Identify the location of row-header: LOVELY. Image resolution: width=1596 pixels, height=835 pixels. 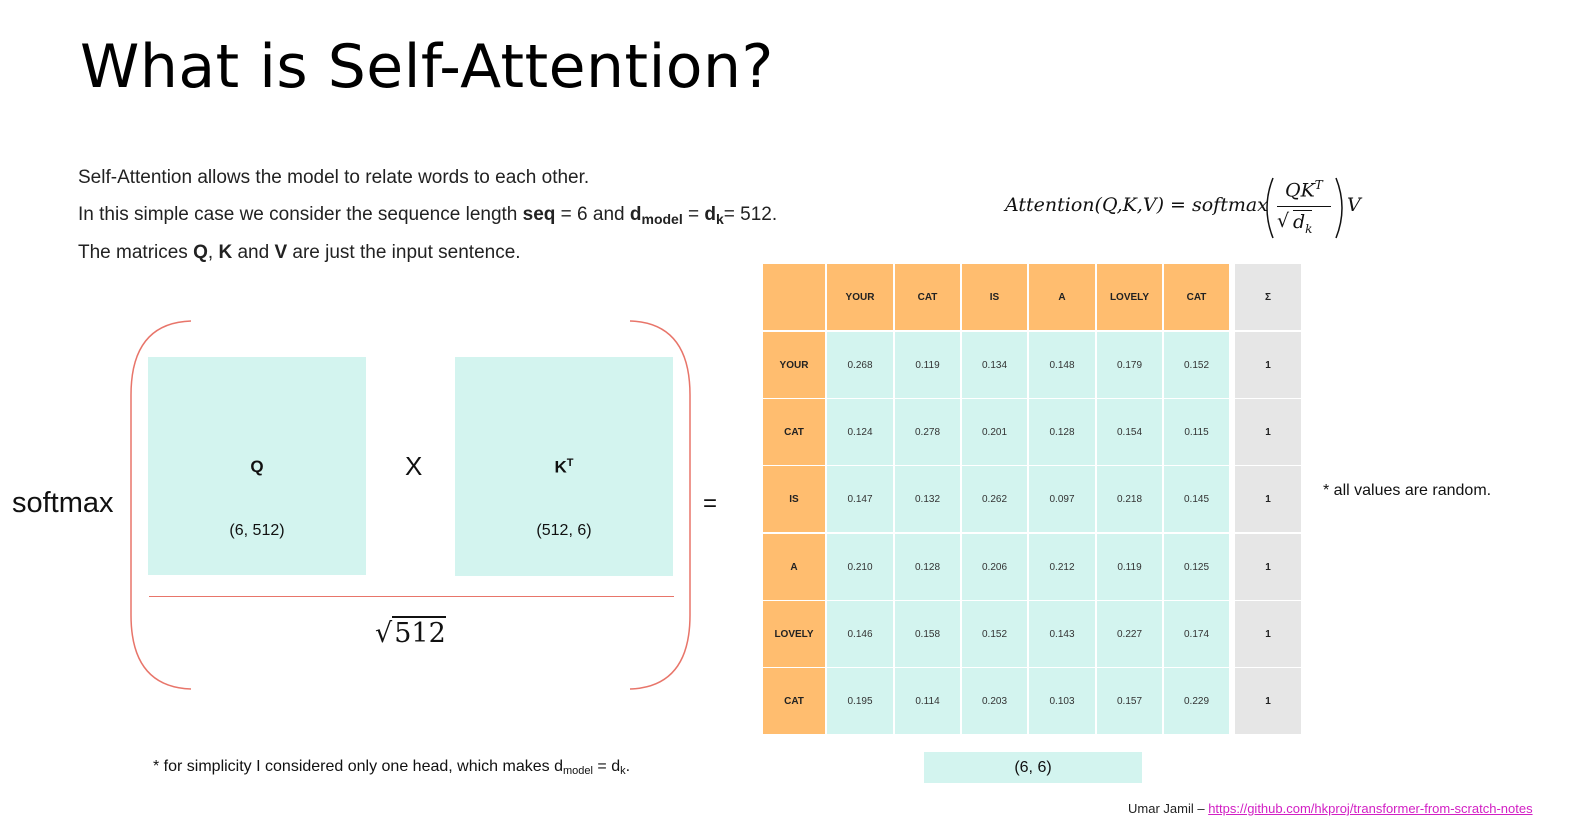
(794, 634).